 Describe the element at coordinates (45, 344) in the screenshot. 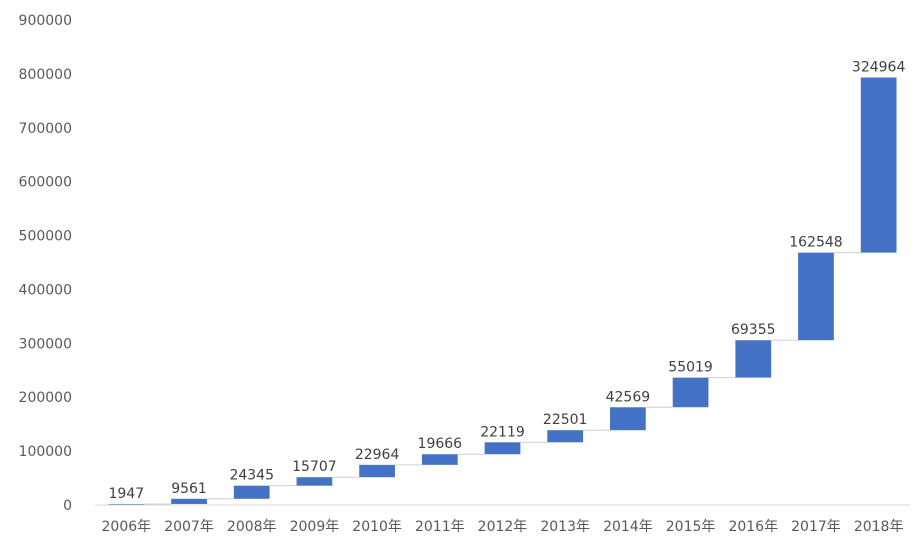

I see `y-tick-label: 300000` at that location.